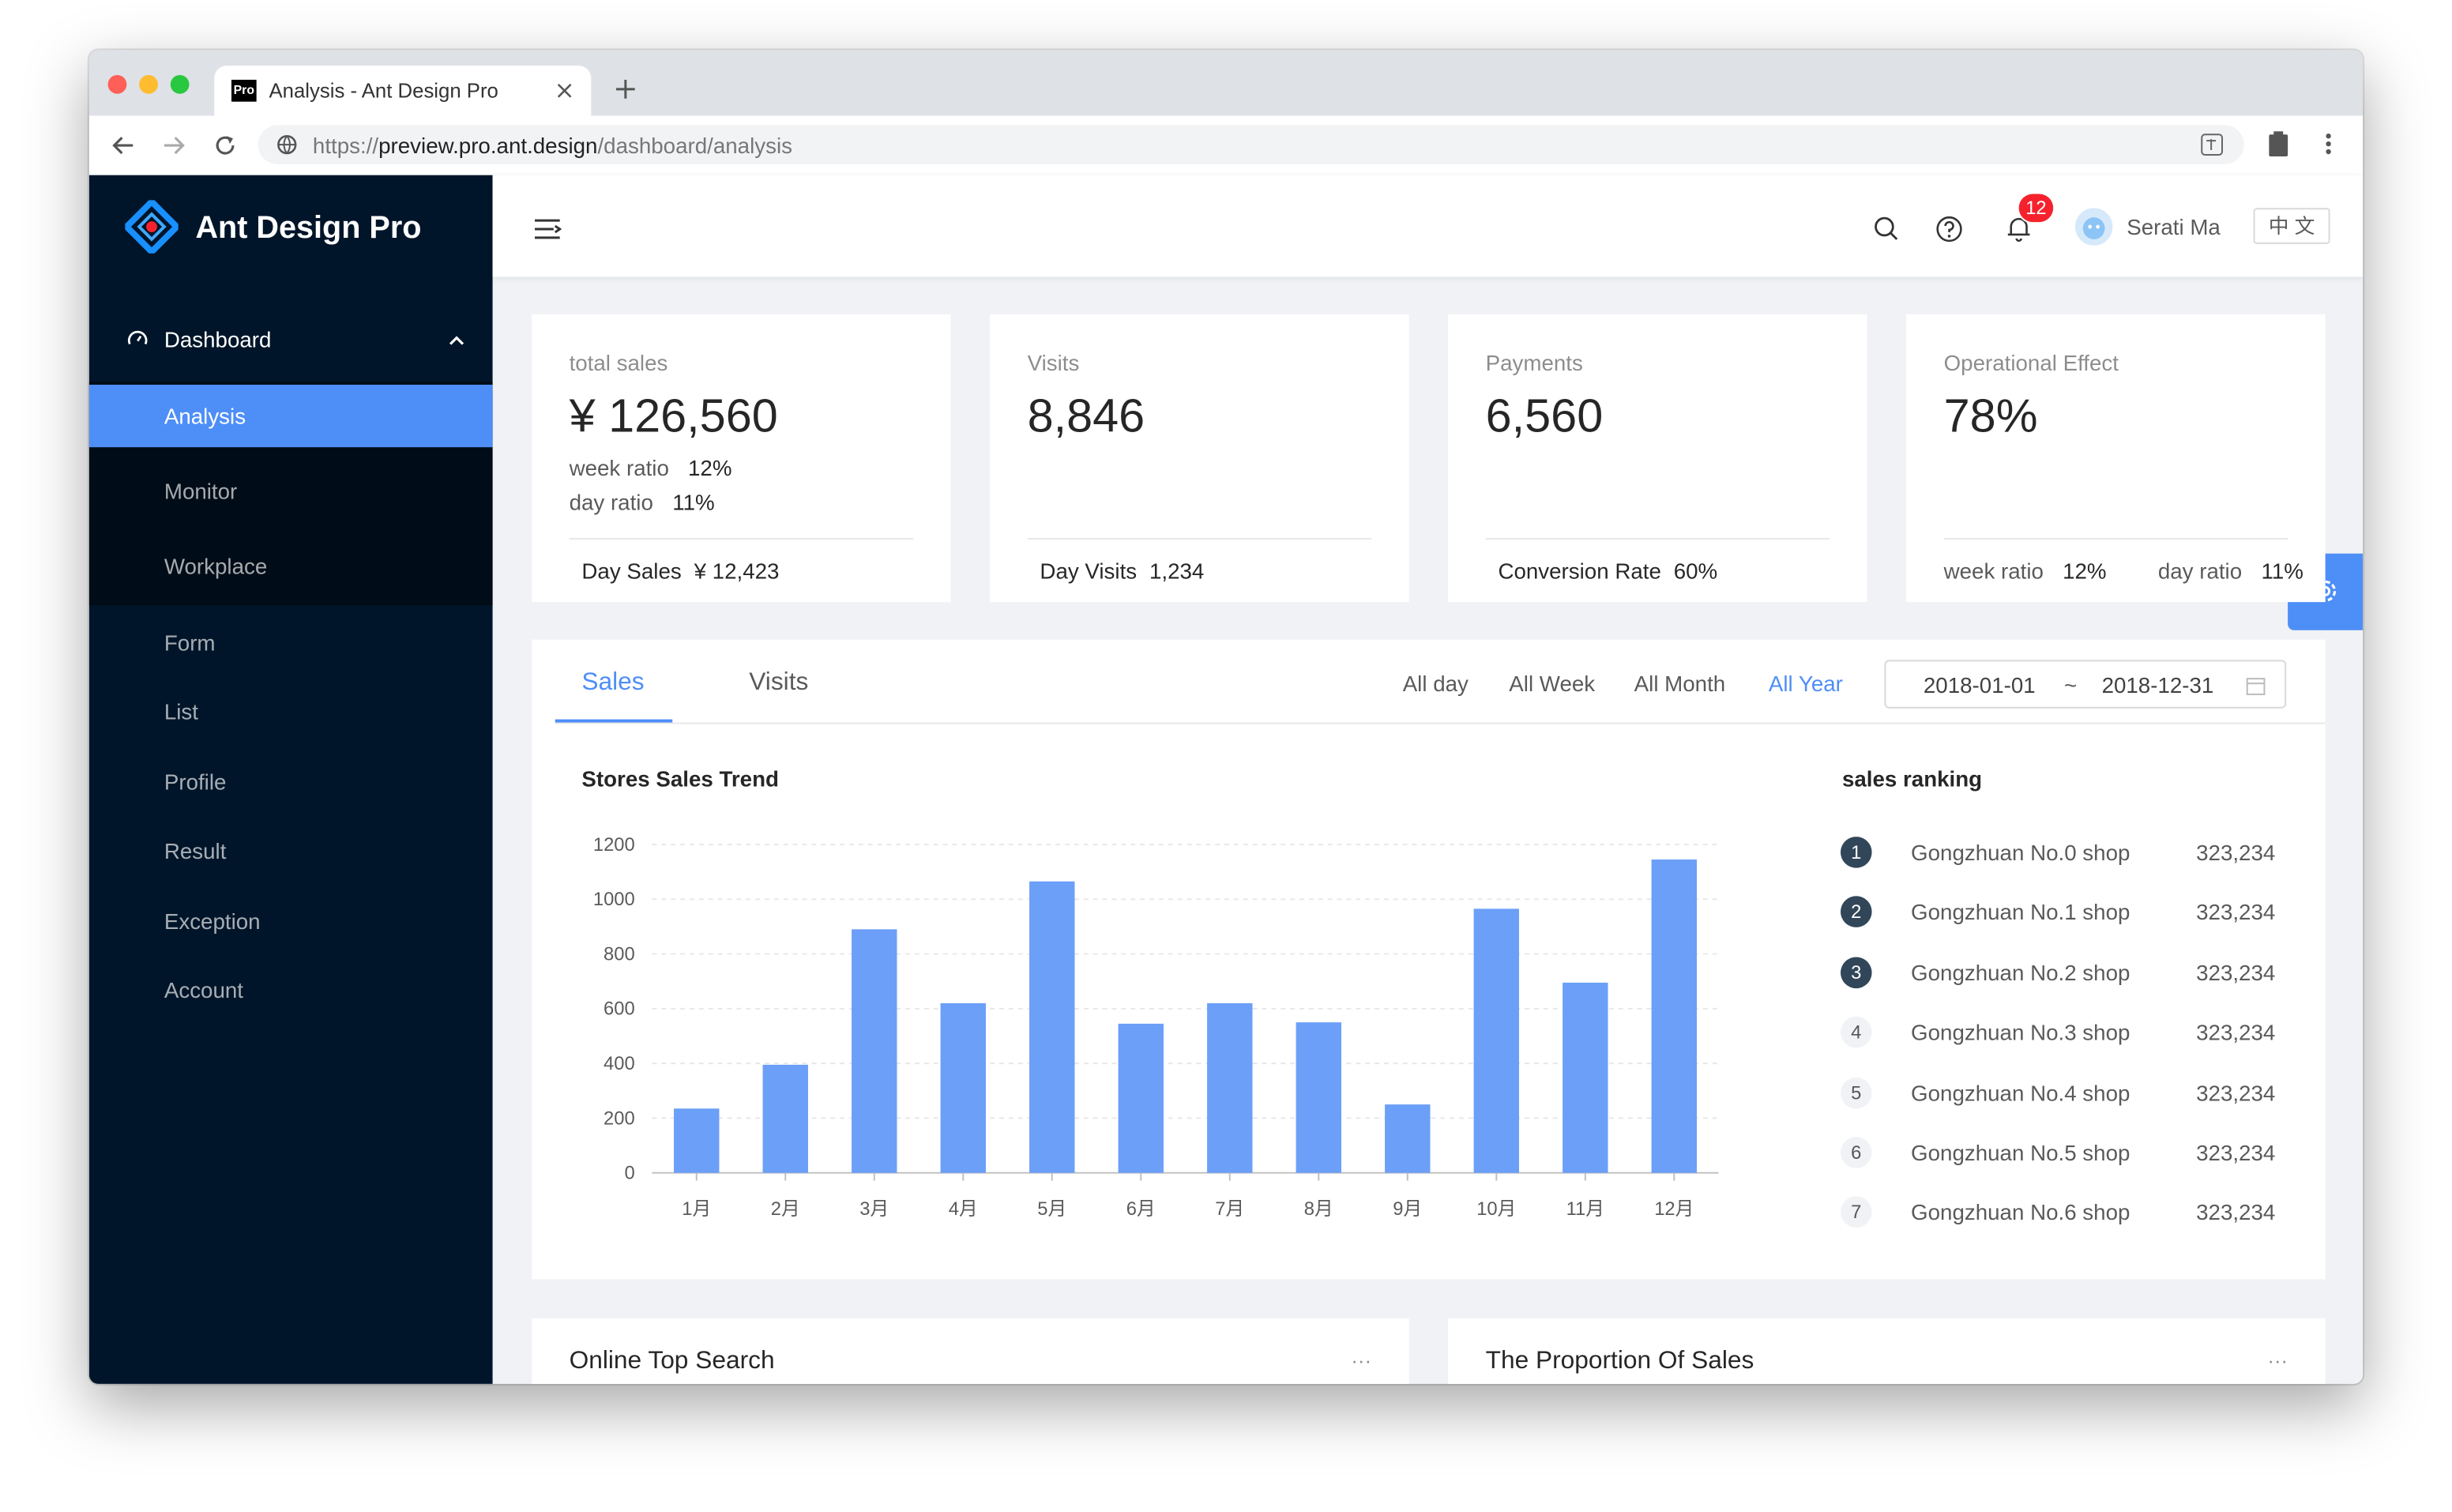  Describe the element at coordinates (2093, 227) in the screenshot. I see `avatar` at that location.